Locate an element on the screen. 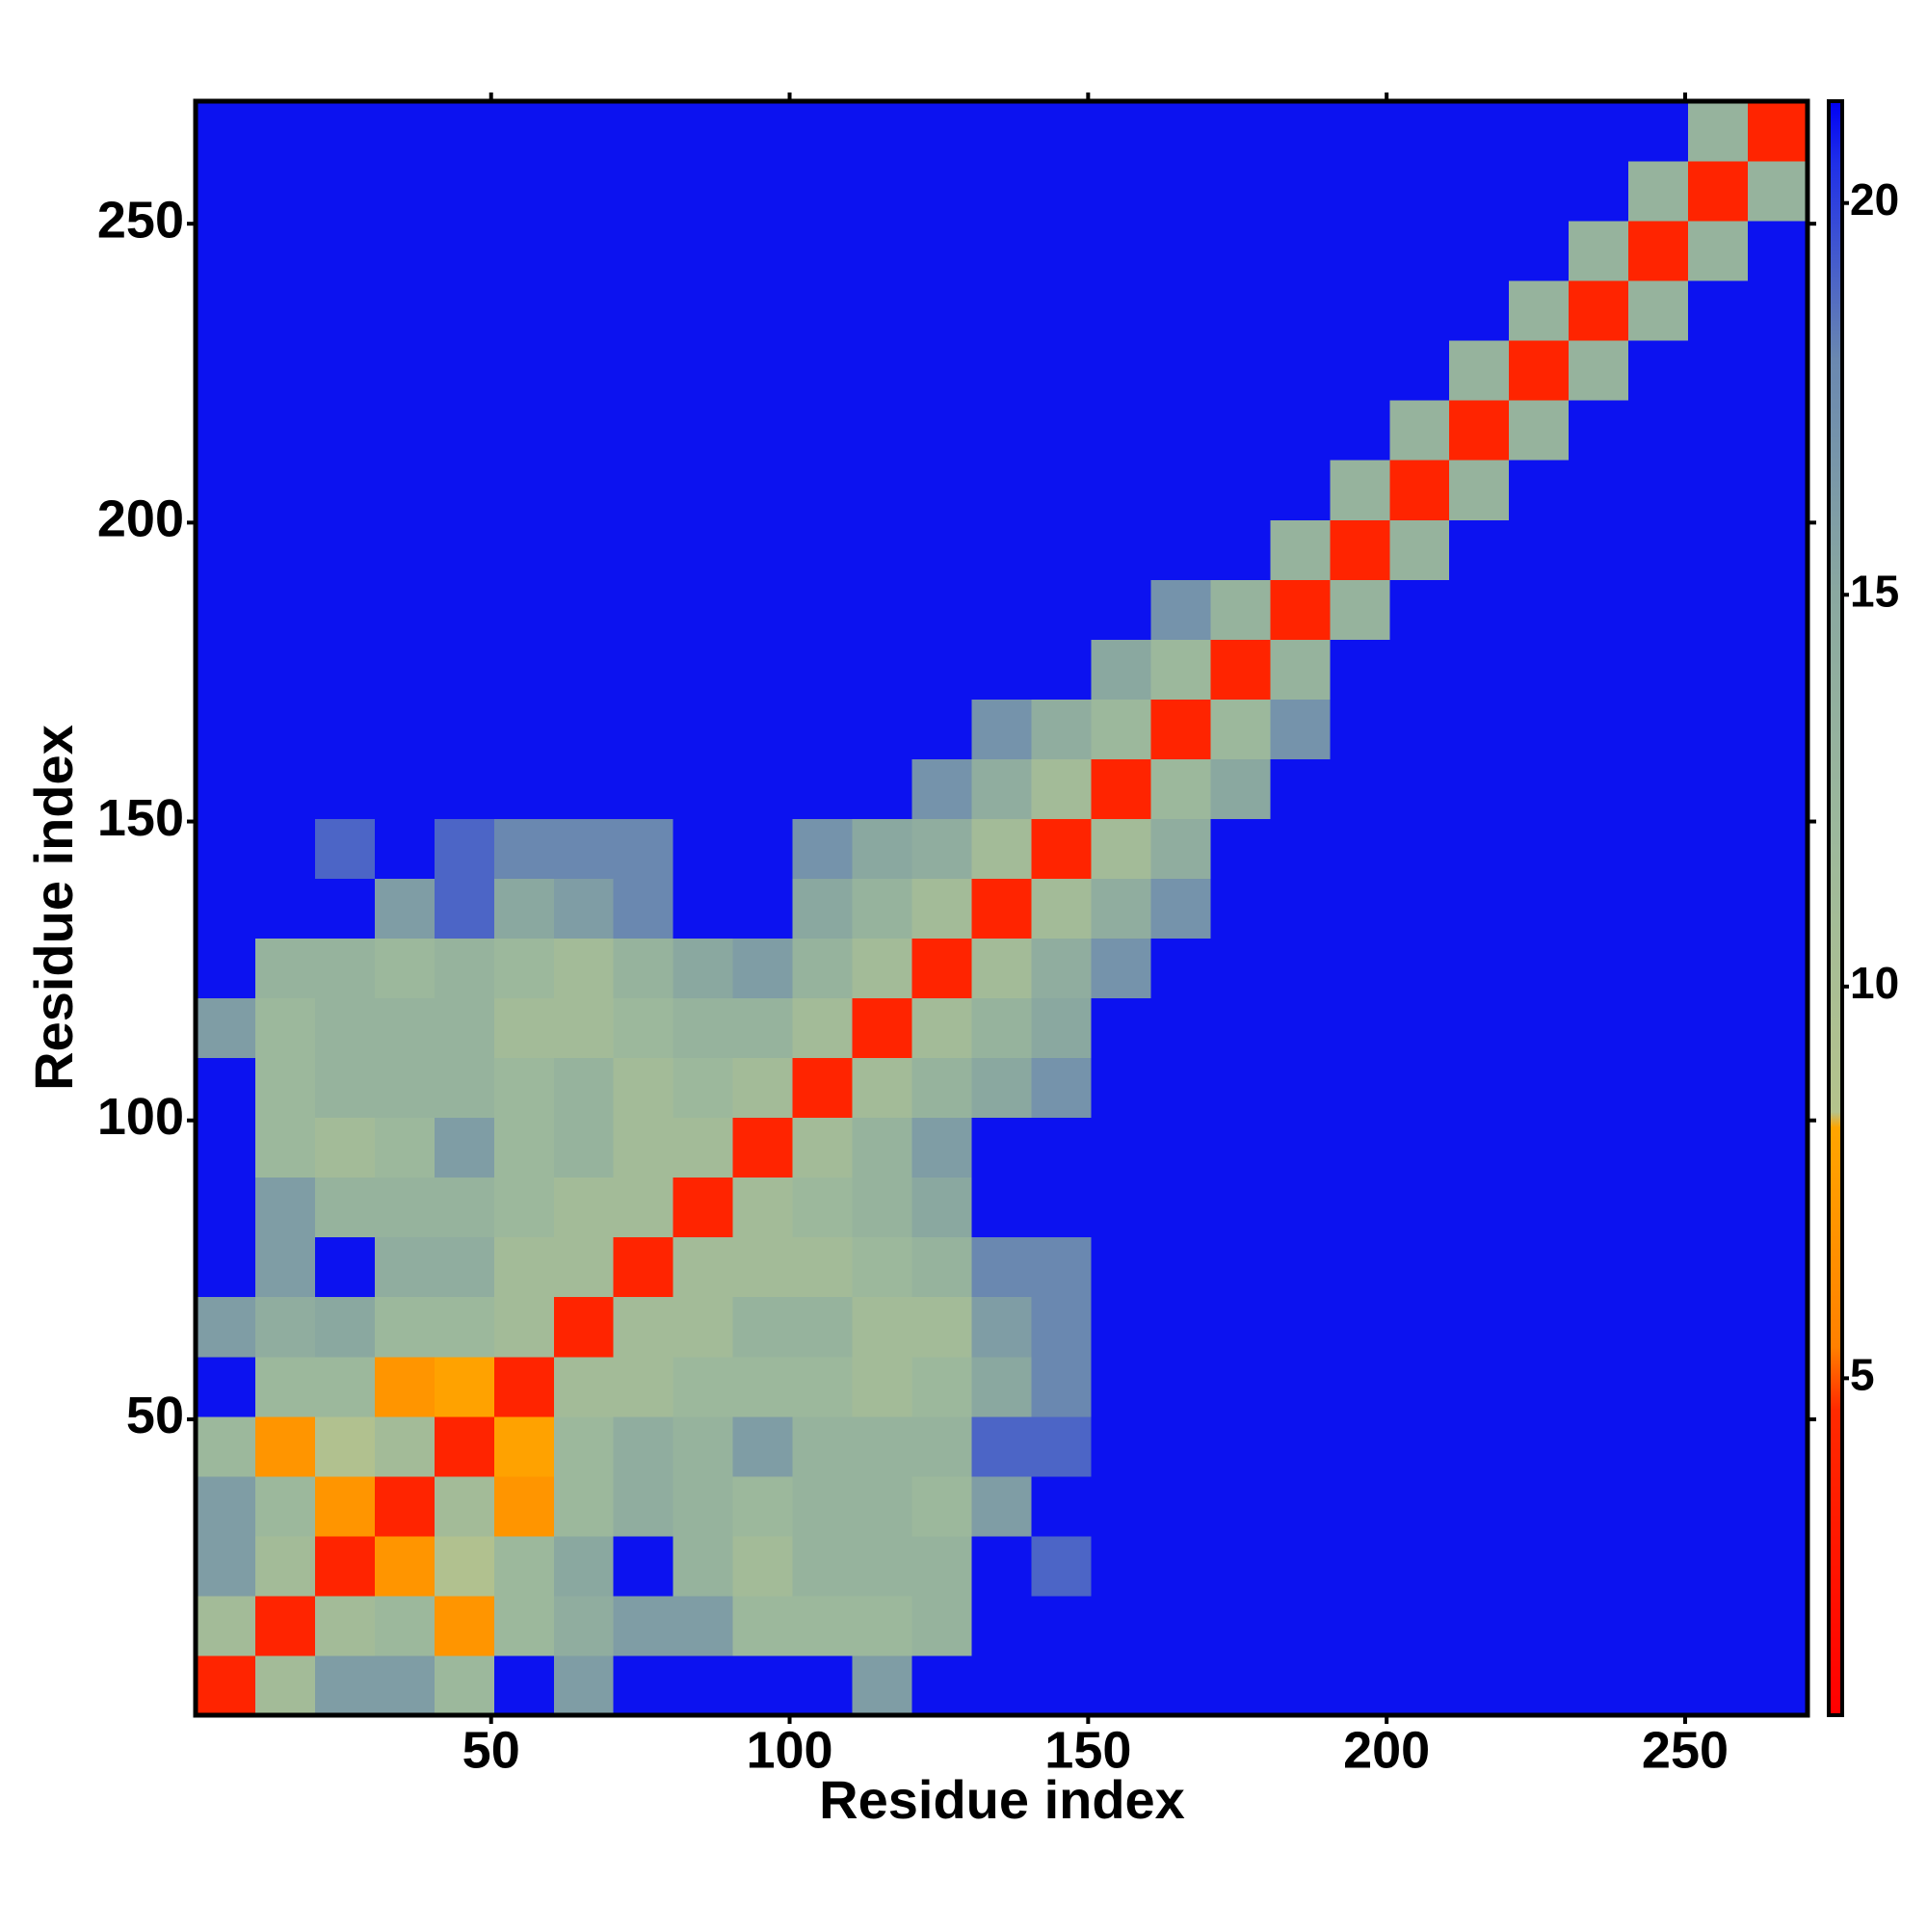 The height and width of the screenshot is (1932, 1927). x-tick-label: 250 is located at coordinates (1686, 1750).